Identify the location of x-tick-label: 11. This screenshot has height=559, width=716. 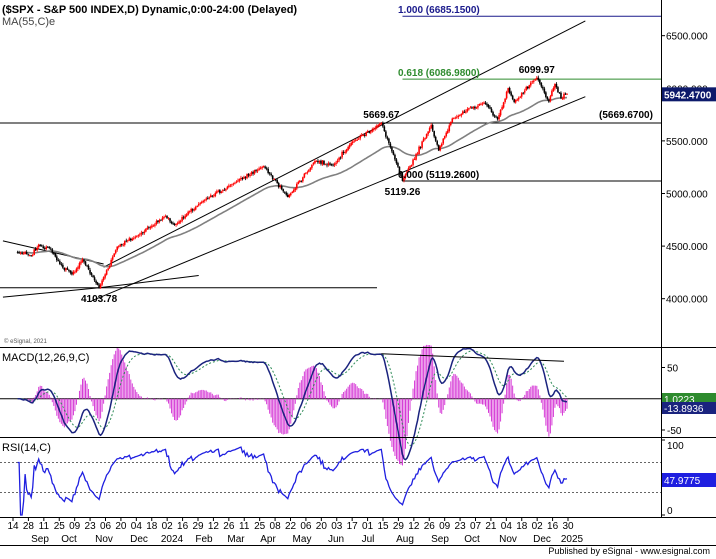
(44, 526).